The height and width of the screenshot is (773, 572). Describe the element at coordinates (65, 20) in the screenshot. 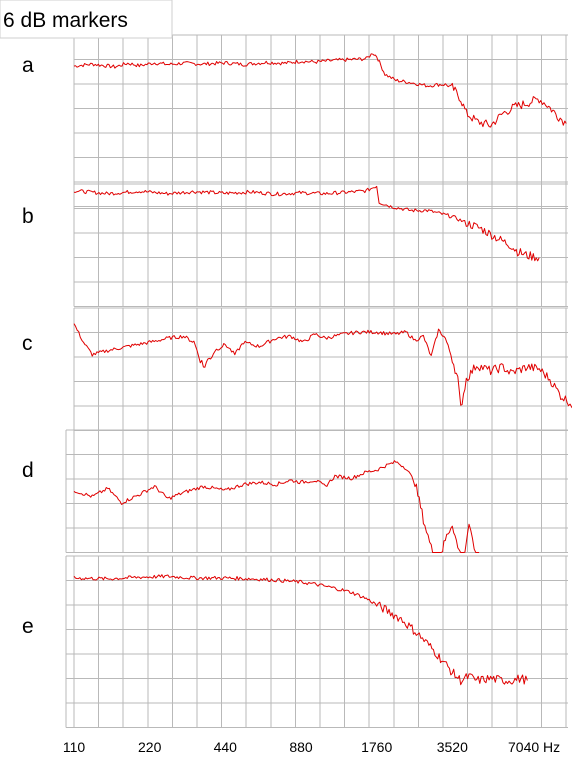

I see `chart-title: 6 dB markers` at that location.